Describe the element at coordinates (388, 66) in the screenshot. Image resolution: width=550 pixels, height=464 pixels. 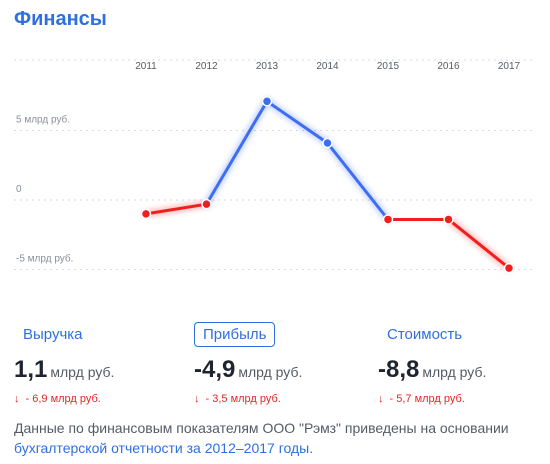
I see `x-tick-label: 2015` at that location.